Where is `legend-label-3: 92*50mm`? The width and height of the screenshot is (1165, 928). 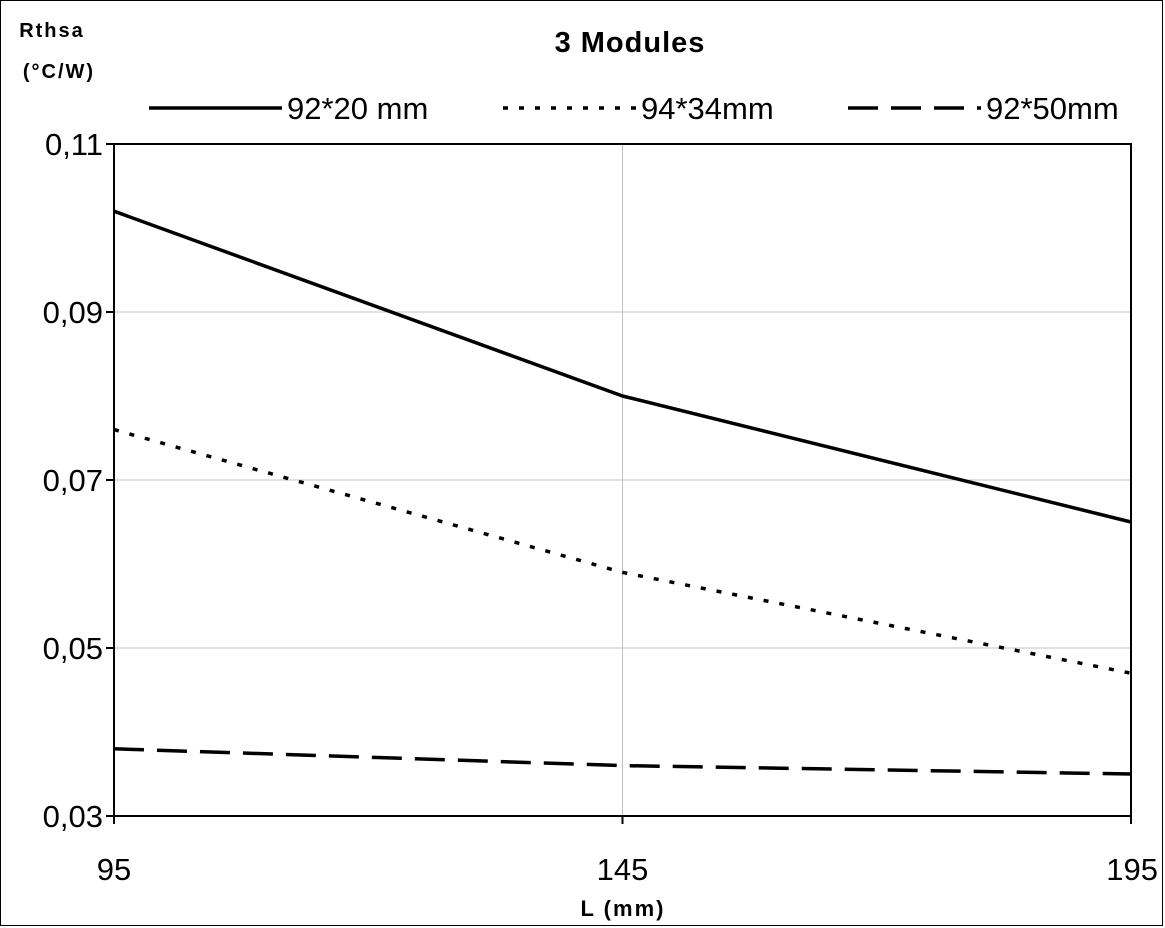 legend-label-3: 92*50mm is located at coordinates (1052, 108).